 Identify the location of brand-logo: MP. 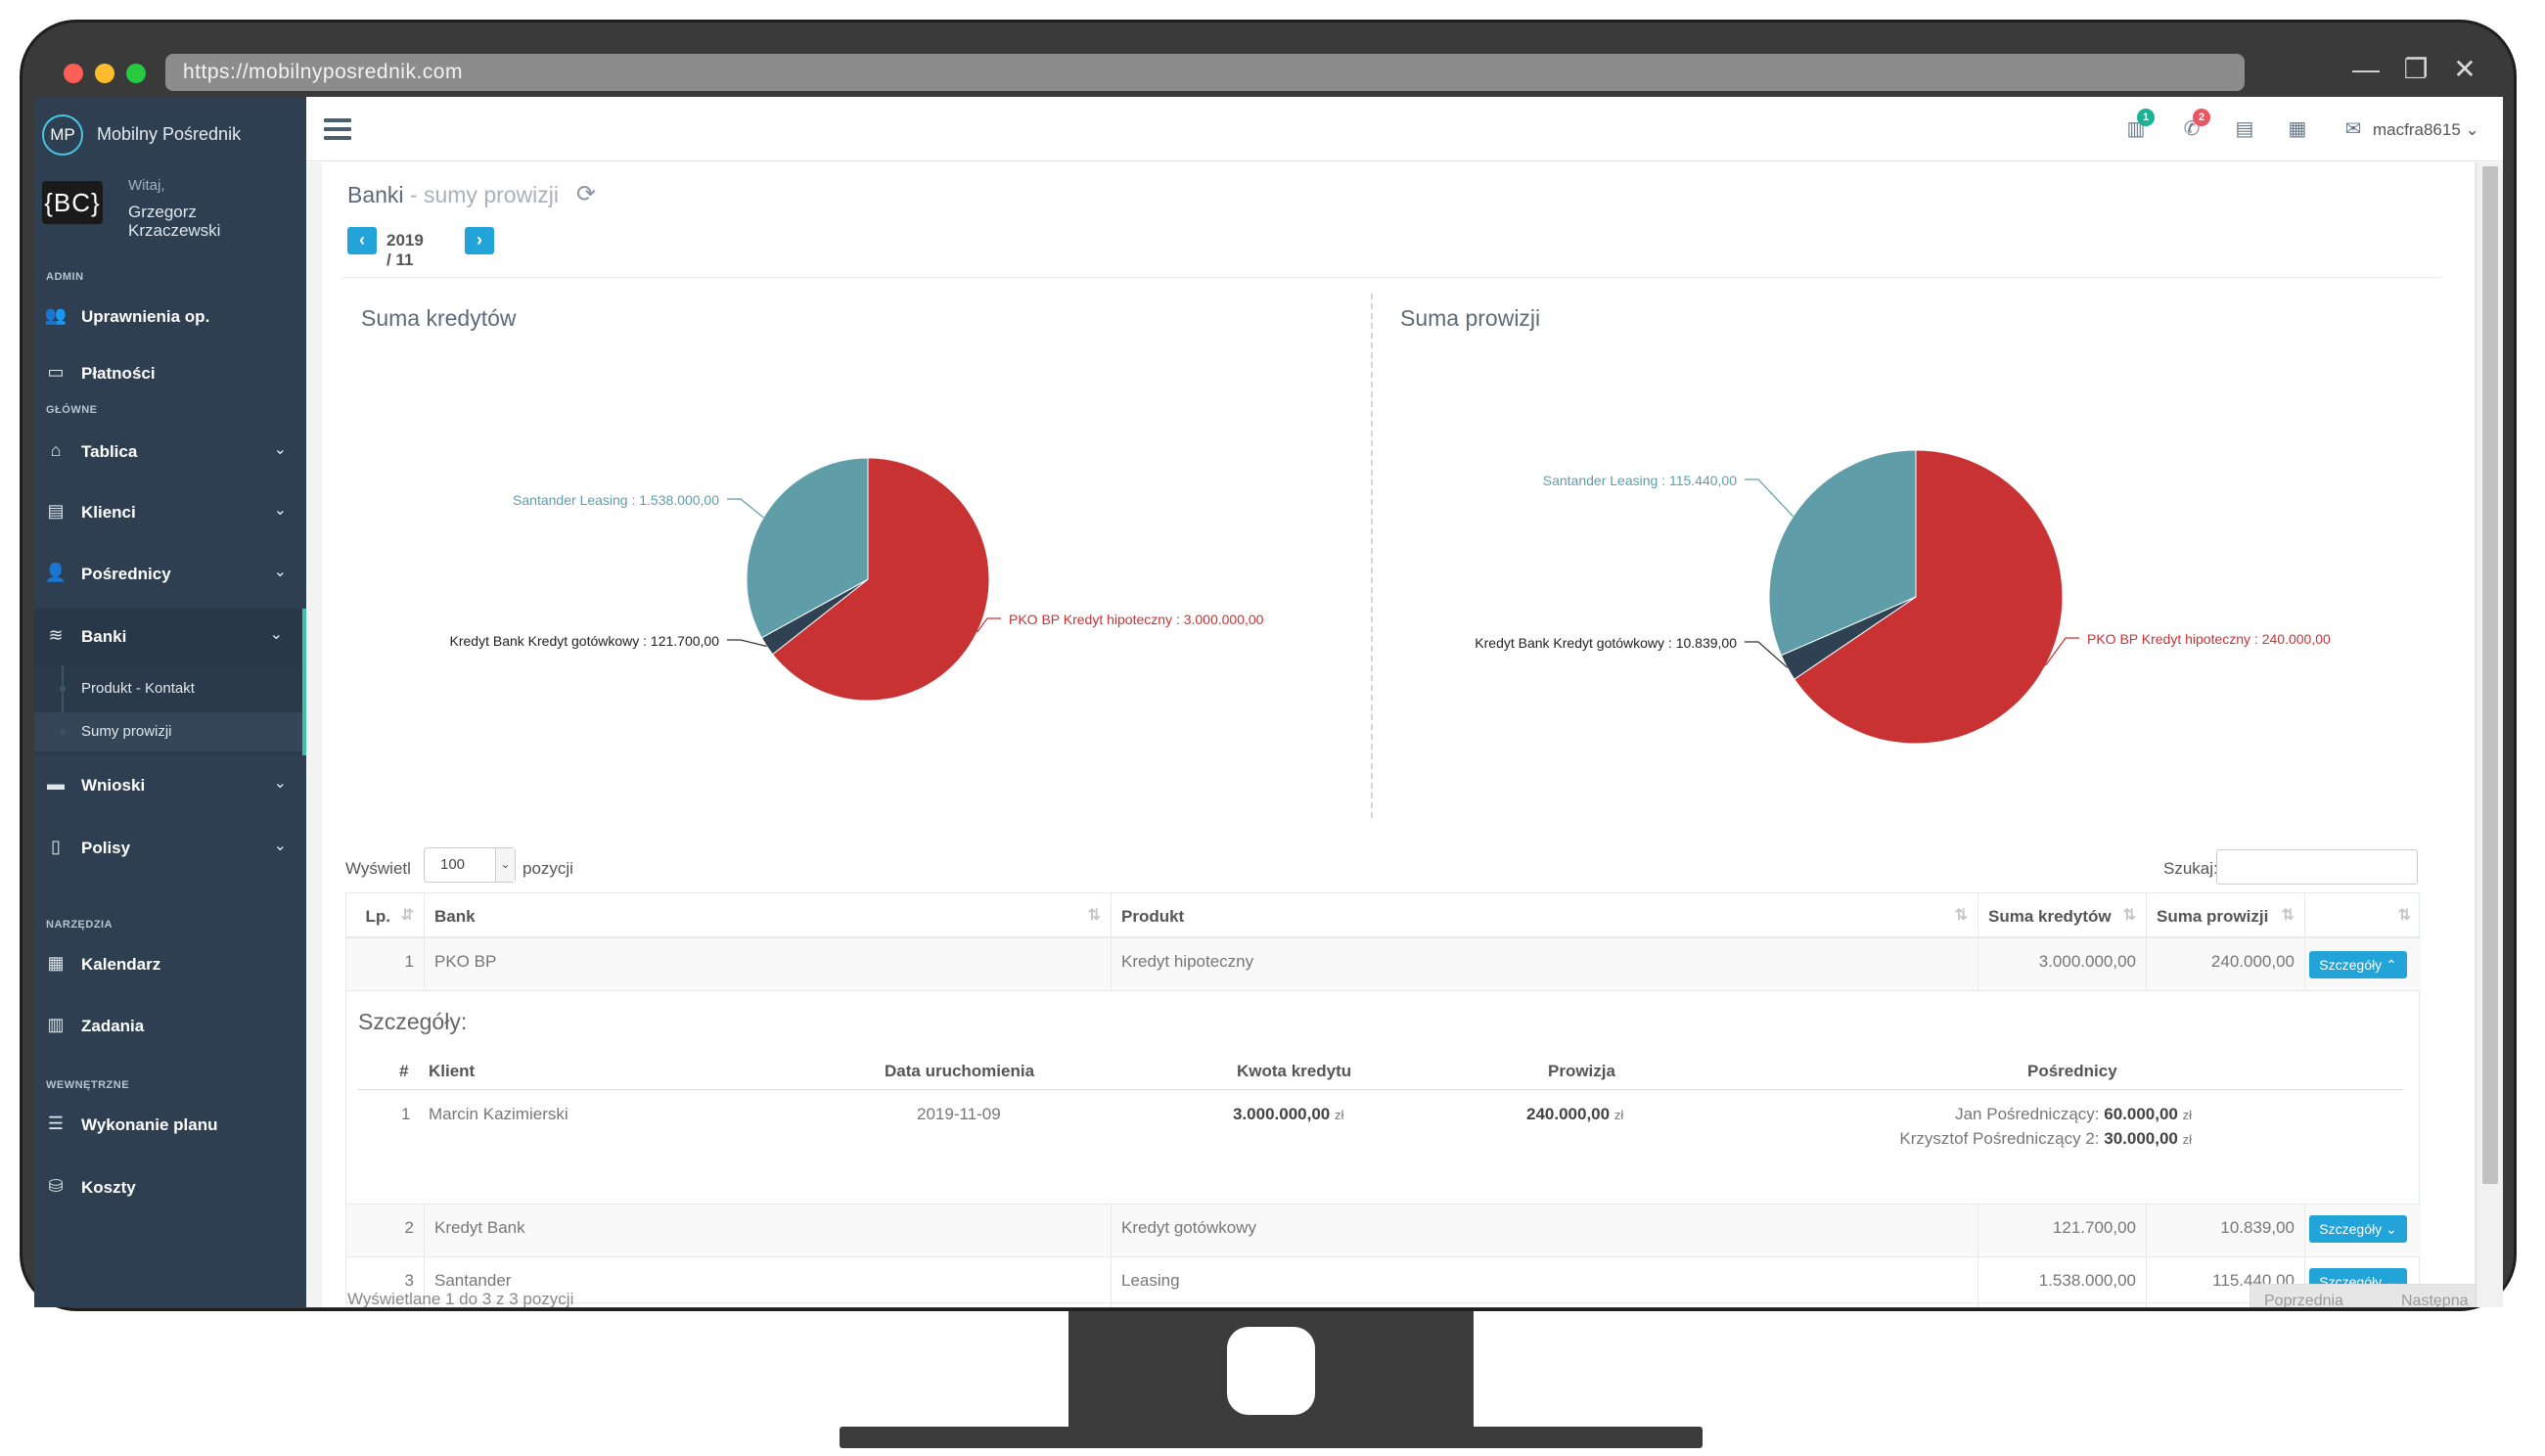
(62, 135).